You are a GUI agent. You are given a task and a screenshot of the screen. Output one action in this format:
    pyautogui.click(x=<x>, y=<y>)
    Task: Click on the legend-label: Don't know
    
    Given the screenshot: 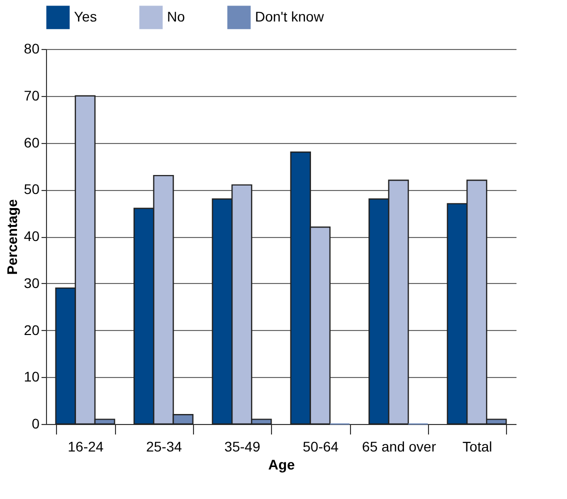 What is the action you would take?
    pyautogui.click(x=290, y=16)
    